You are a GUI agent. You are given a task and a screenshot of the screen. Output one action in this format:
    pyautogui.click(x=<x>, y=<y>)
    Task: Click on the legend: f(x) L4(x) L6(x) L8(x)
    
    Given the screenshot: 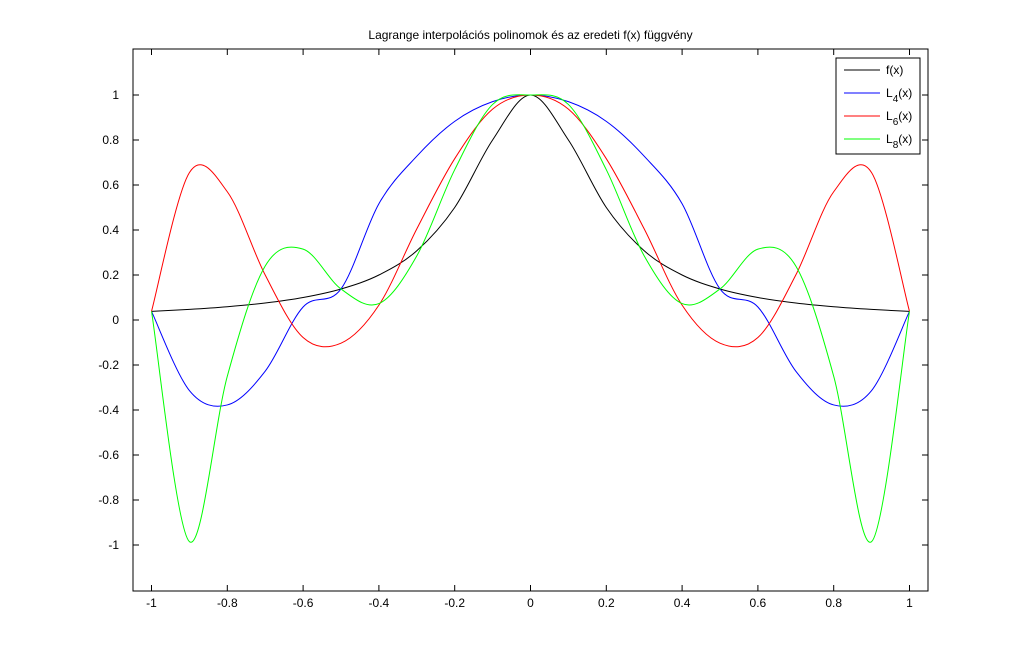 What is the action you would take?
    pyautogui.click(x=878, y=106)
    